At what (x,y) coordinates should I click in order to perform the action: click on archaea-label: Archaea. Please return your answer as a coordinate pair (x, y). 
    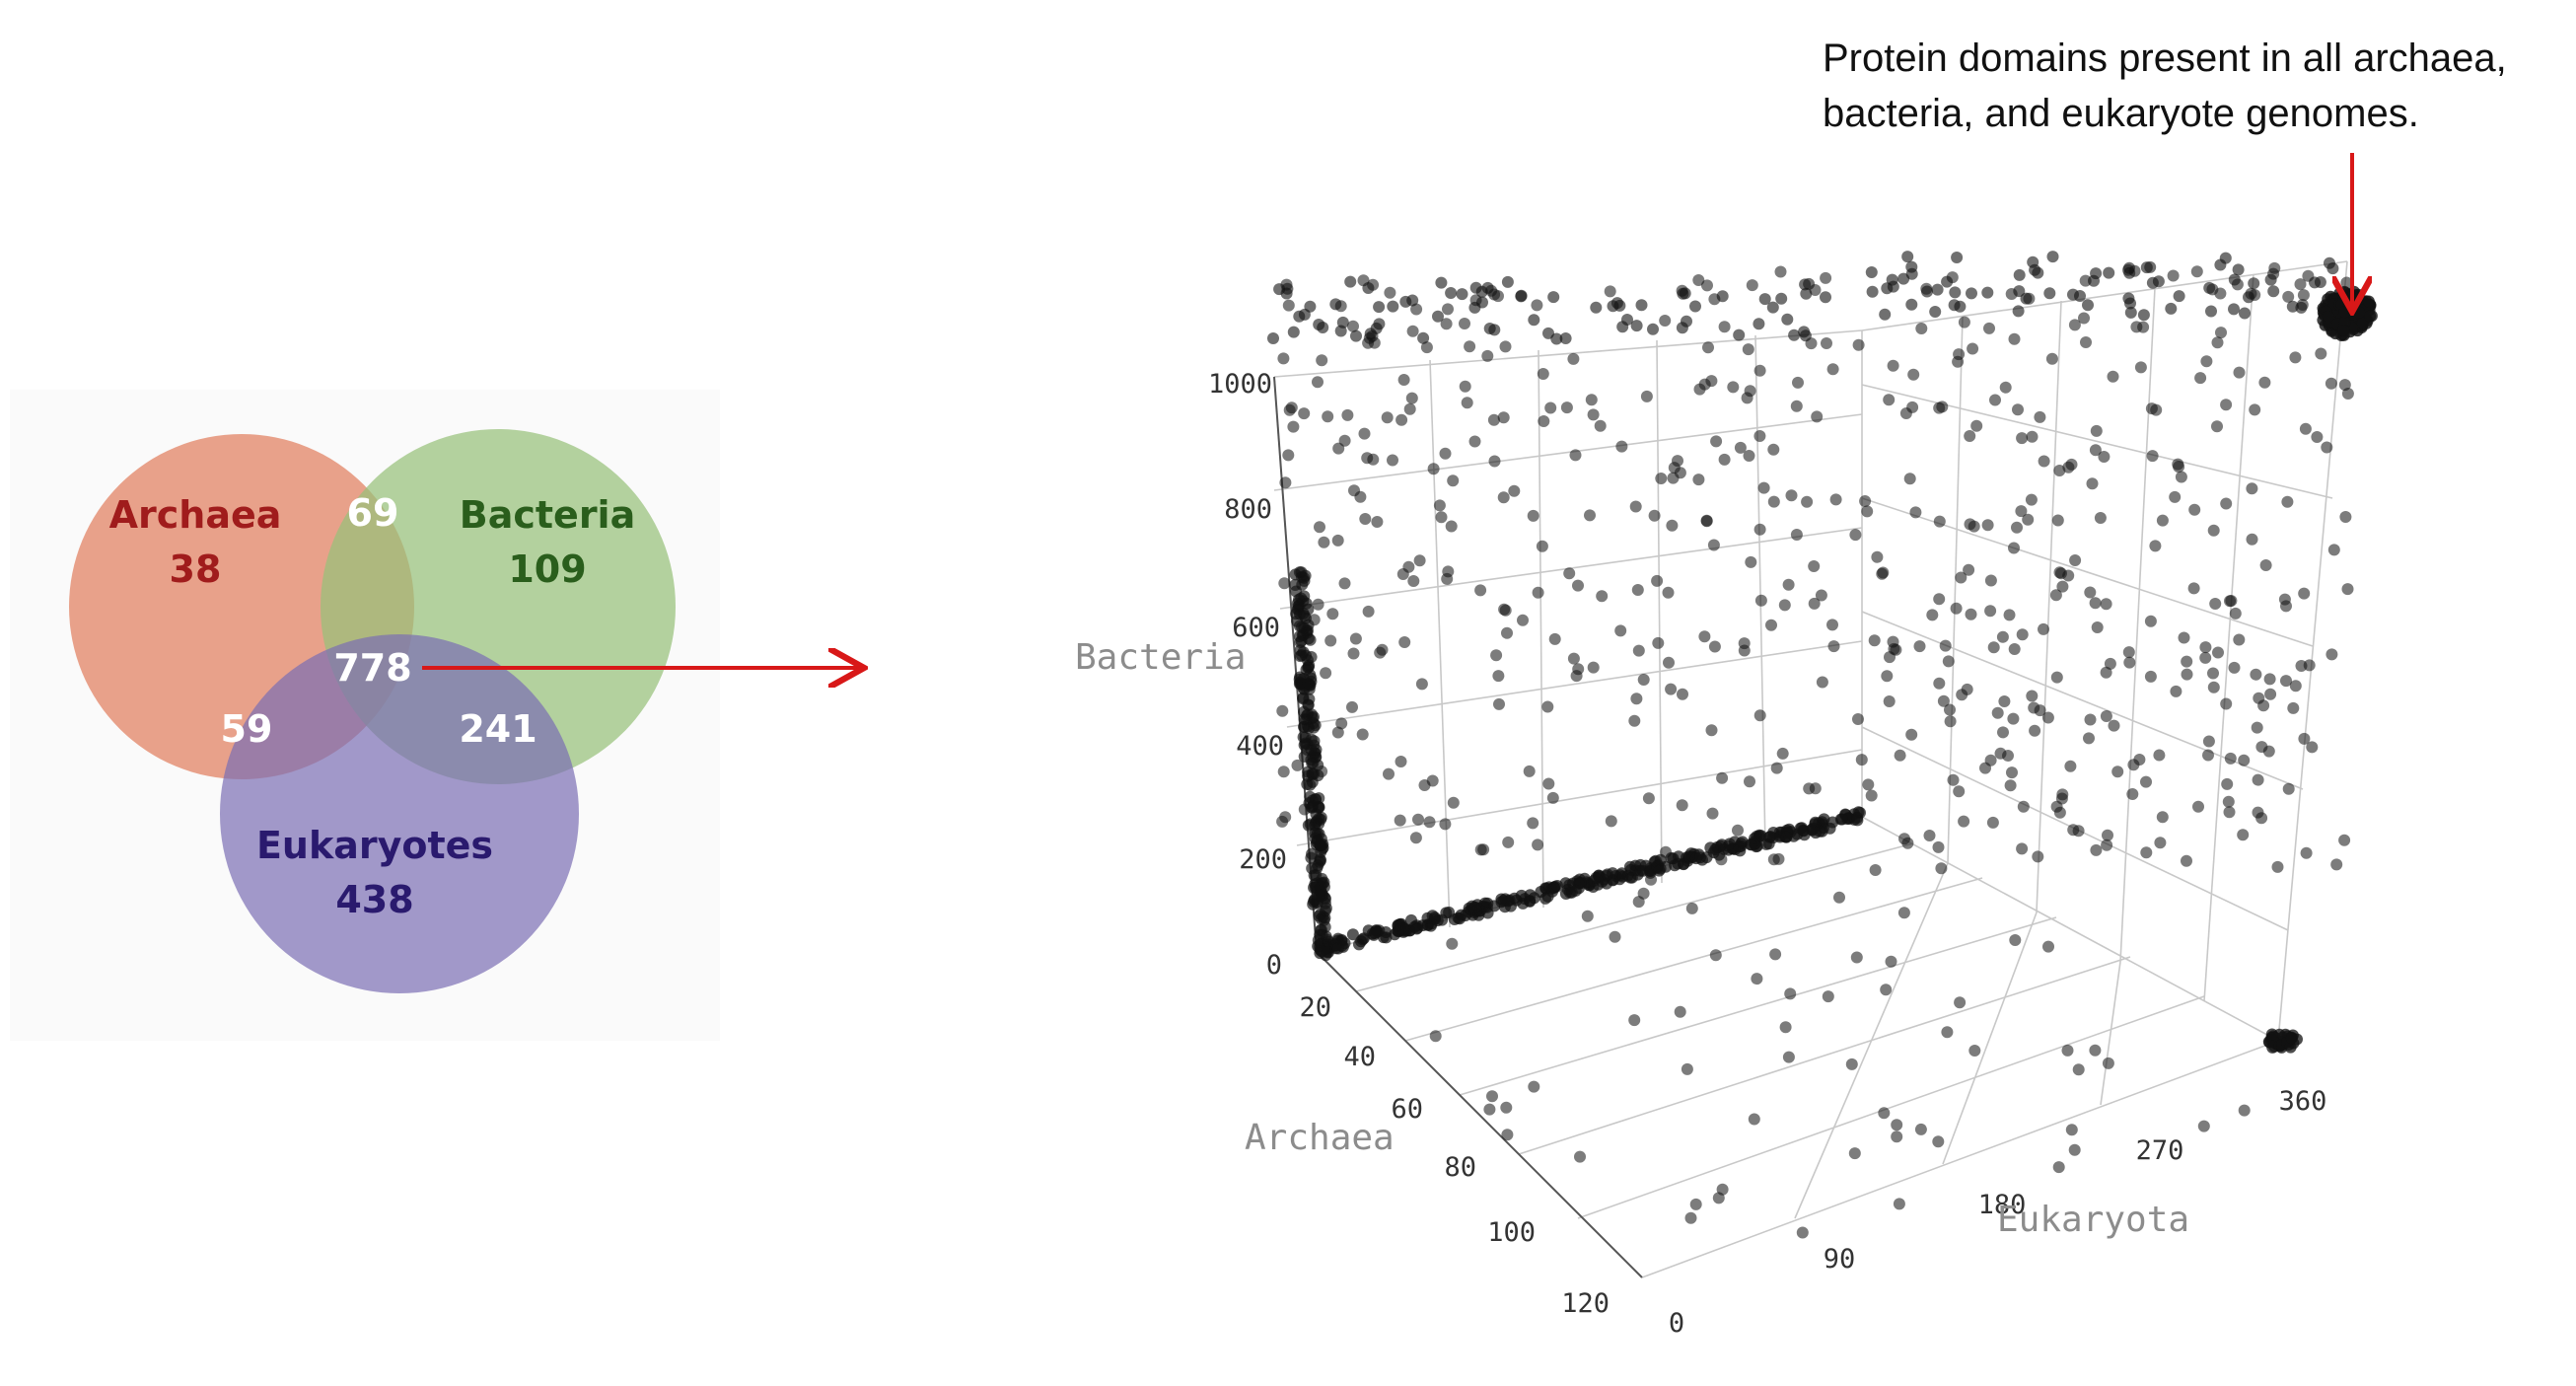
    Looking at the image, I should click on (195, 515).